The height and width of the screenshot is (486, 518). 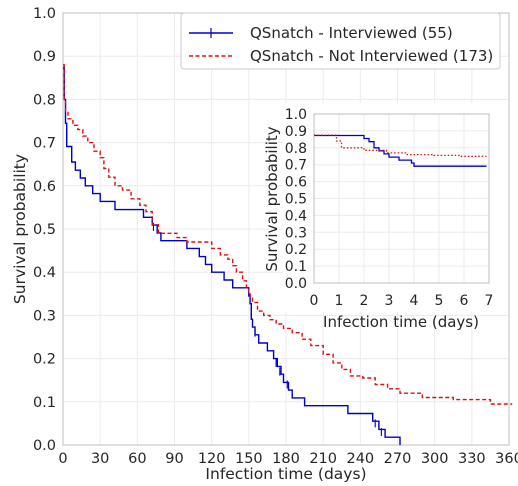 I want to click on main-x-tick-label: 180, so click(x=286, y=459).